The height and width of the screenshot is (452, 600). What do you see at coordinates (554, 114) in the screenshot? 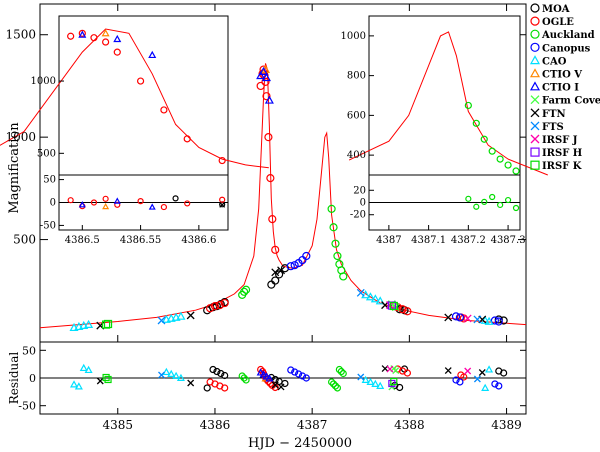
I see `legend-label: FTN` at bounding box center [554, 114].